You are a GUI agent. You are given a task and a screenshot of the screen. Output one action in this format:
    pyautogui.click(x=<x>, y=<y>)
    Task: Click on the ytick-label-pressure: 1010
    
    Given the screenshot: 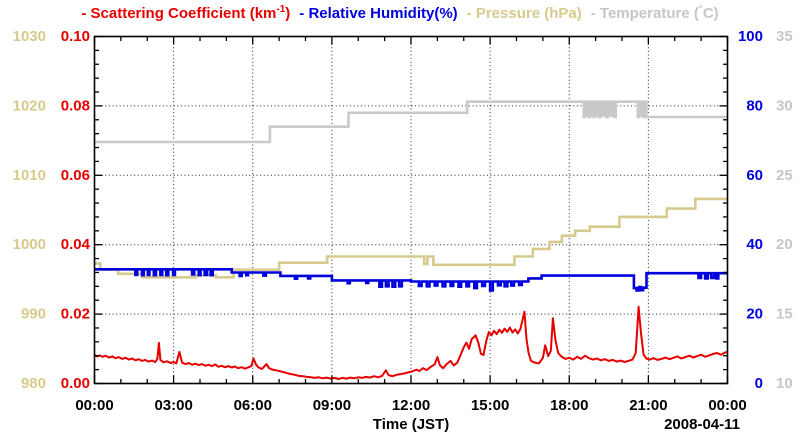 What is the action you would take?
    pyautogui.click(x=29, y=175)
    